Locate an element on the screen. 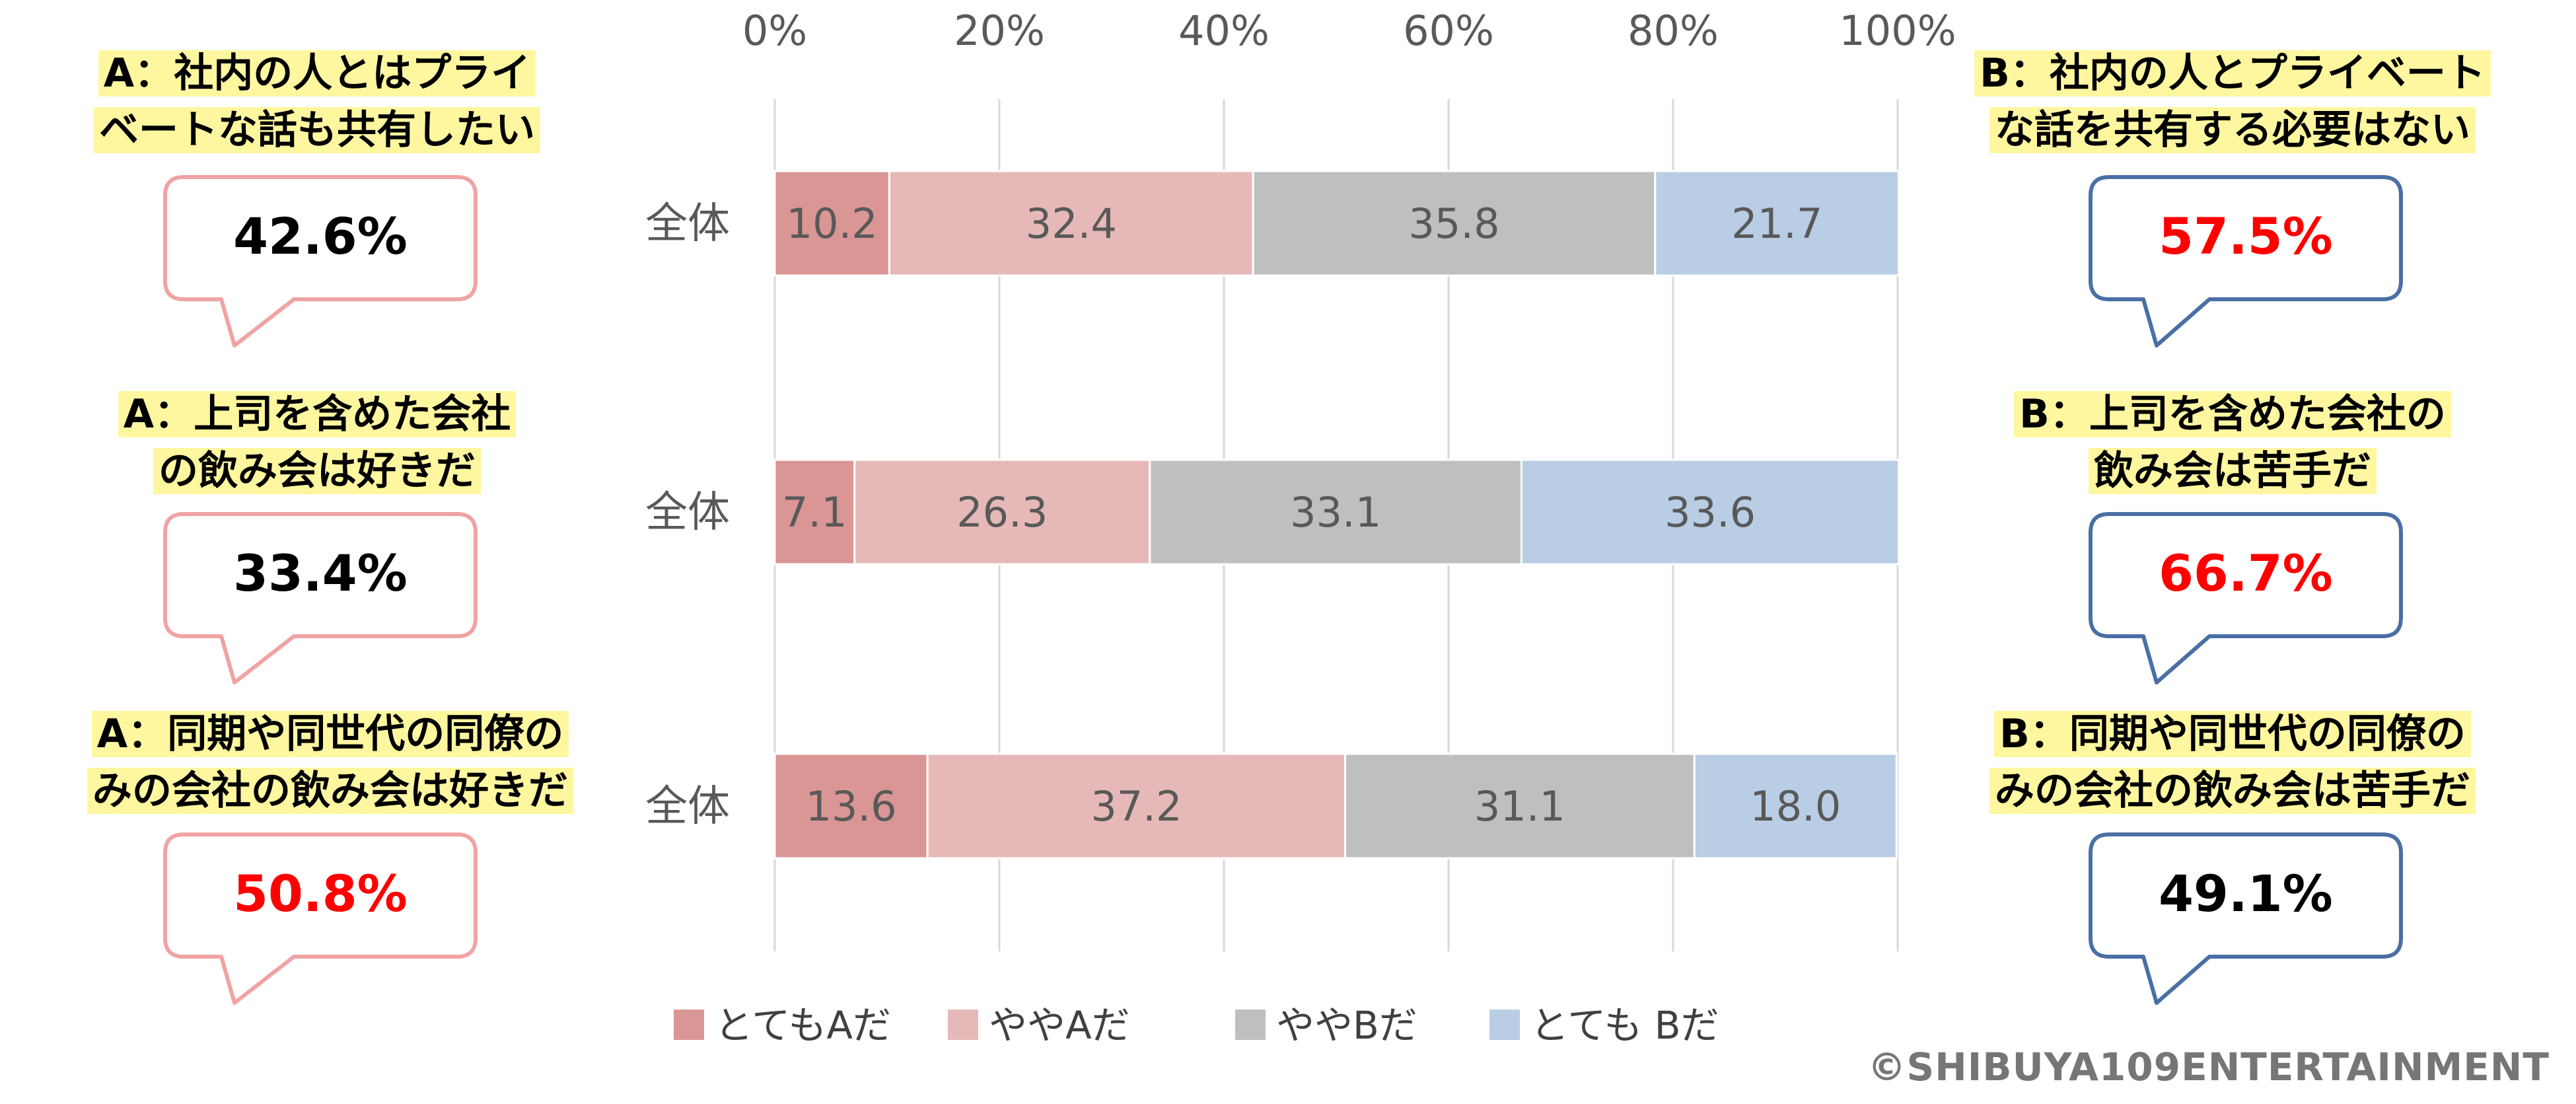 The width and height of the screenshot is (2576, 1104). bar-value-label: 37.2 is located at coordinates (1136, 806).